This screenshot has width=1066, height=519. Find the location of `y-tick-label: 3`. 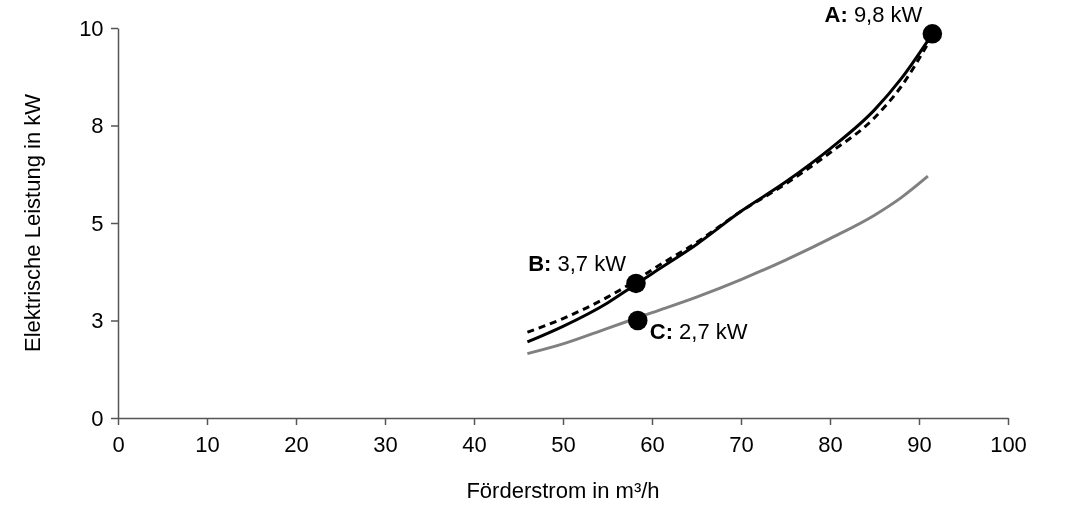

y-tick-label: 3 is located at coordinates (97, 321).